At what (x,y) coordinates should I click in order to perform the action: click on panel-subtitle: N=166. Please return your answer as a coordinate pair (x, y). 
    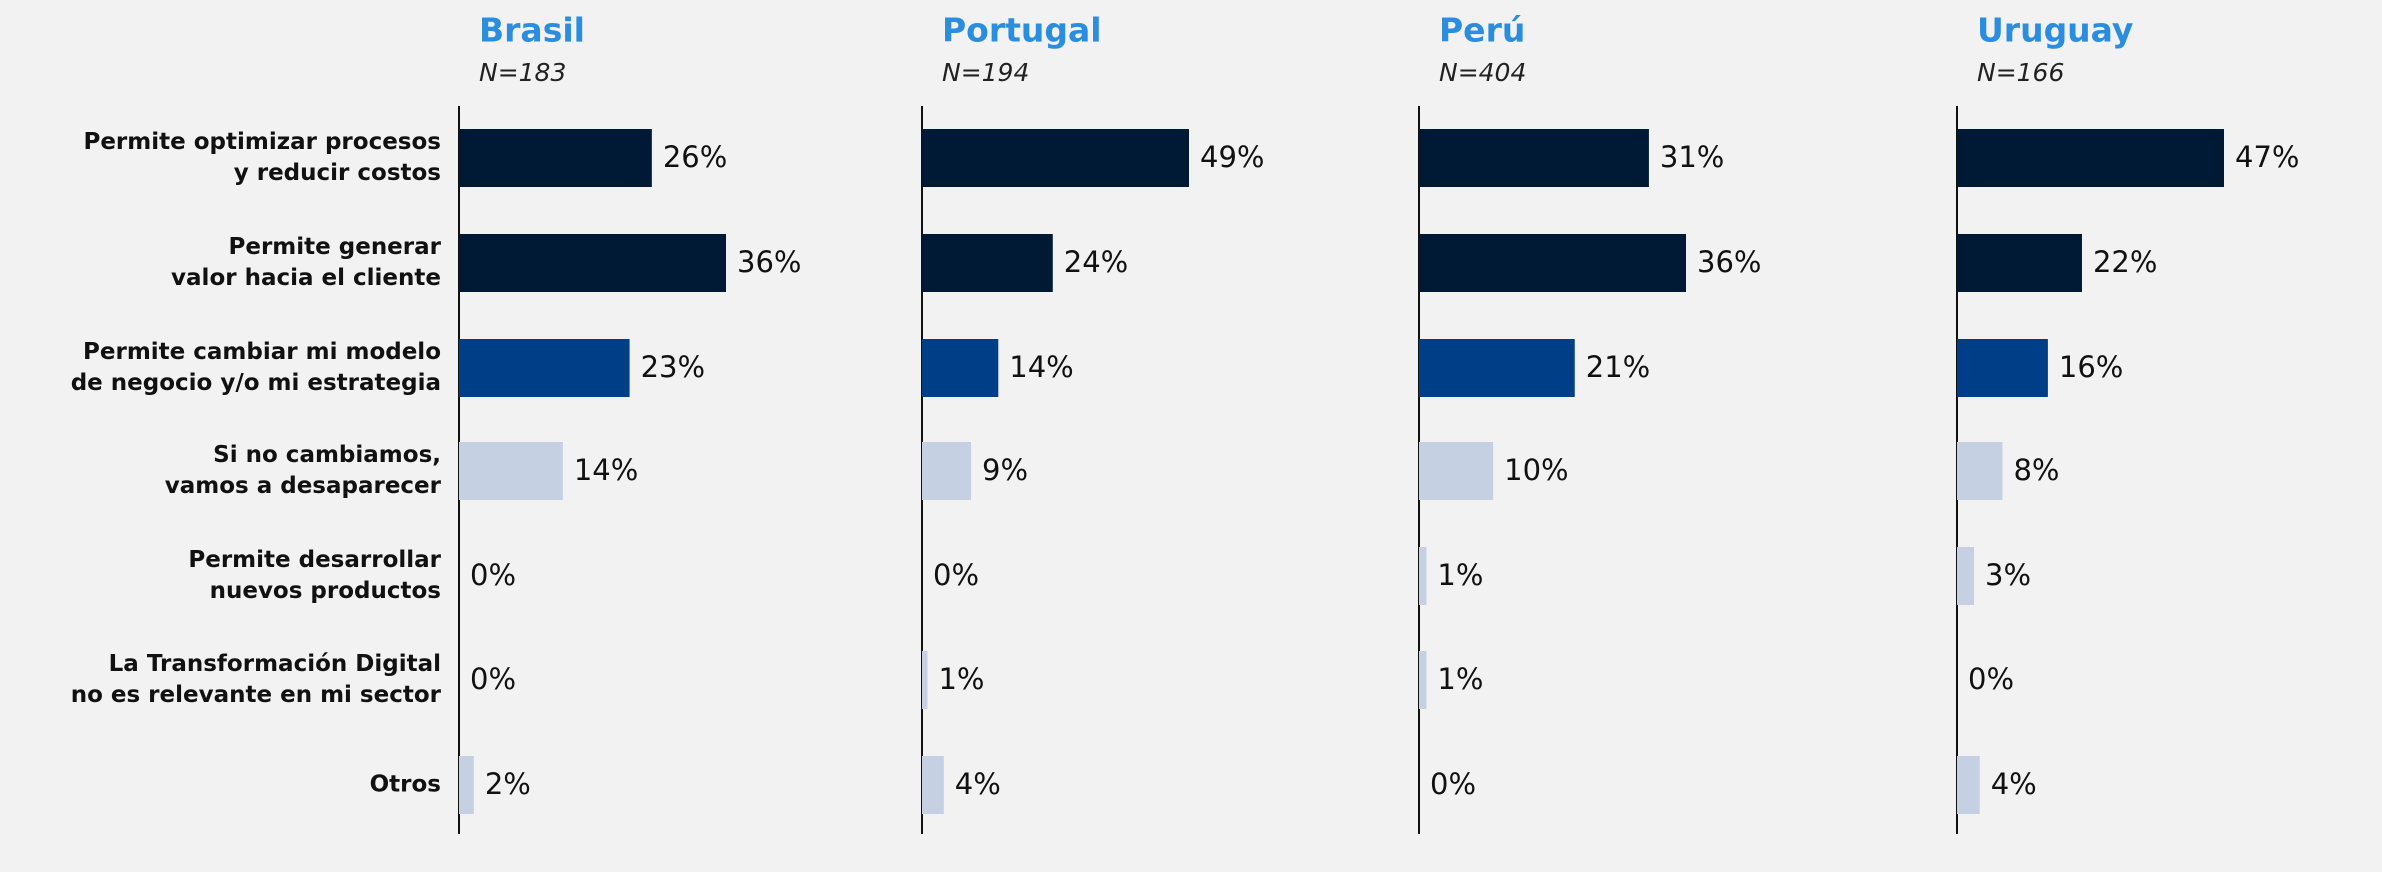
    Looking at the image, I should click on (2020, 72).